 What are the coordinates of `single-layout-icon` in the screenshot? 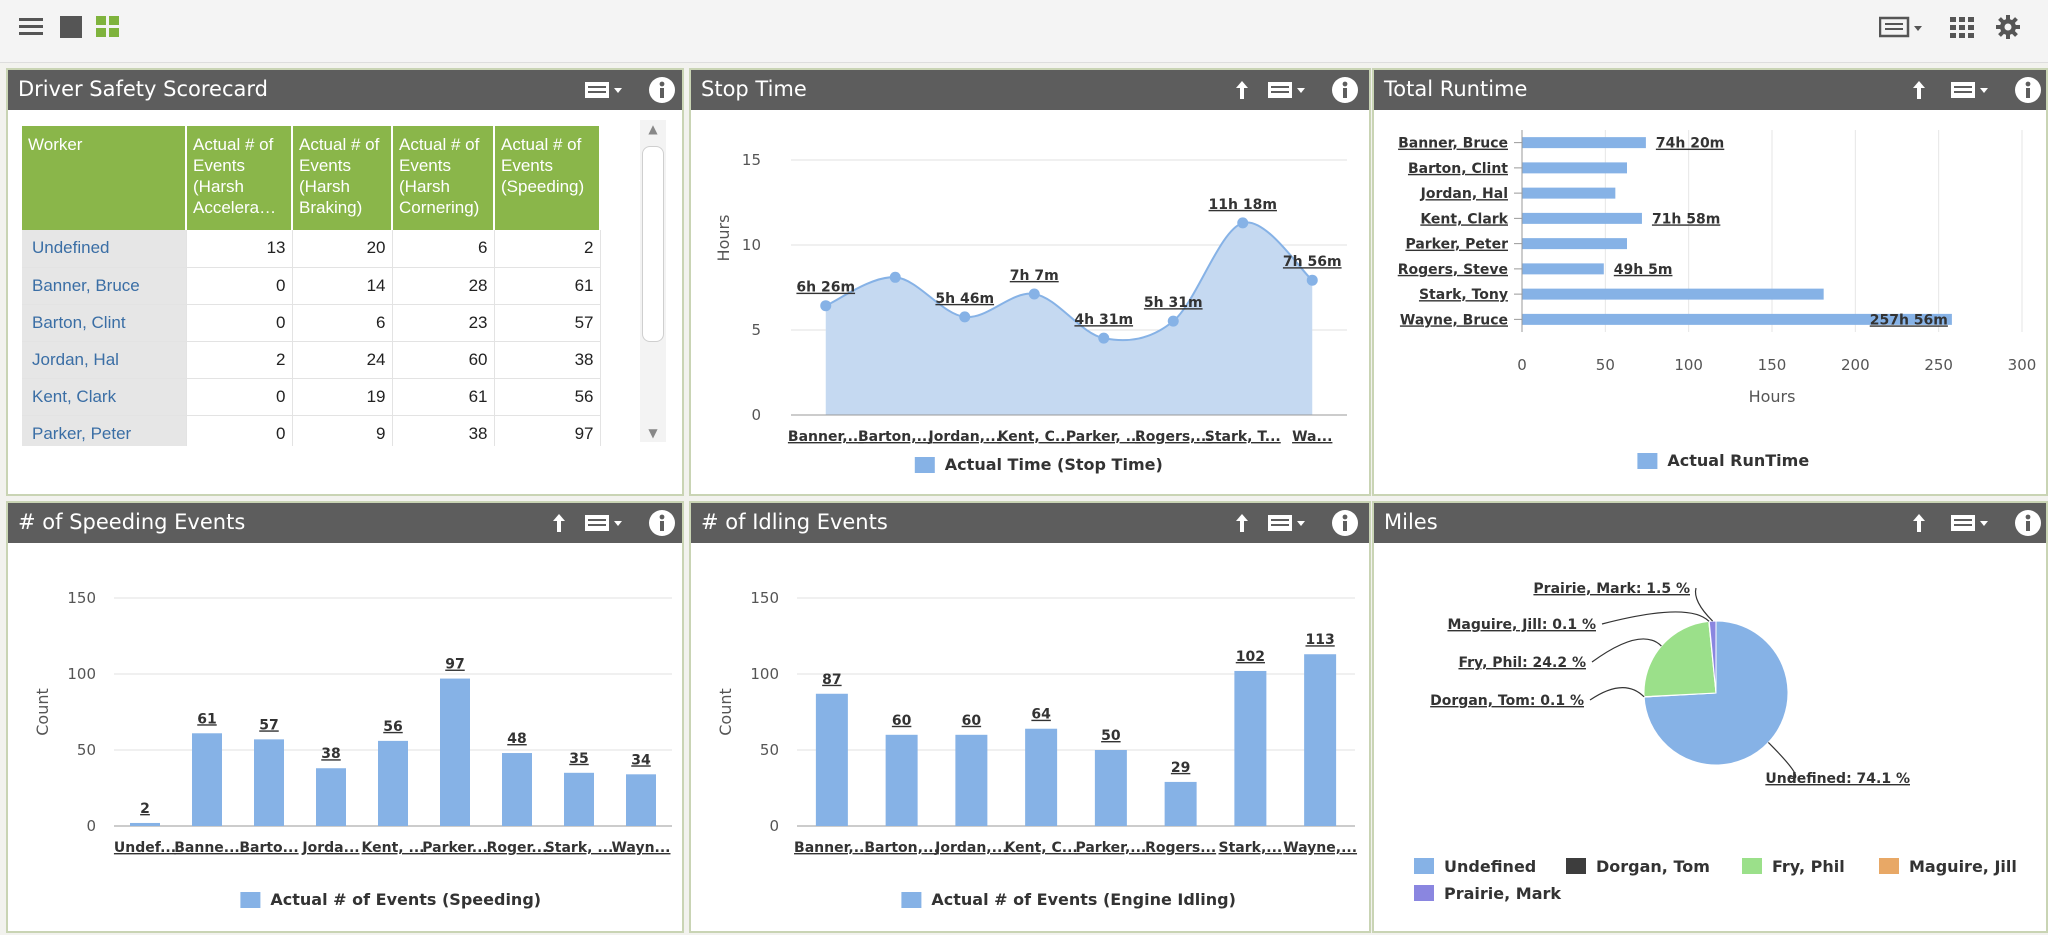 It's located at (71, 27).